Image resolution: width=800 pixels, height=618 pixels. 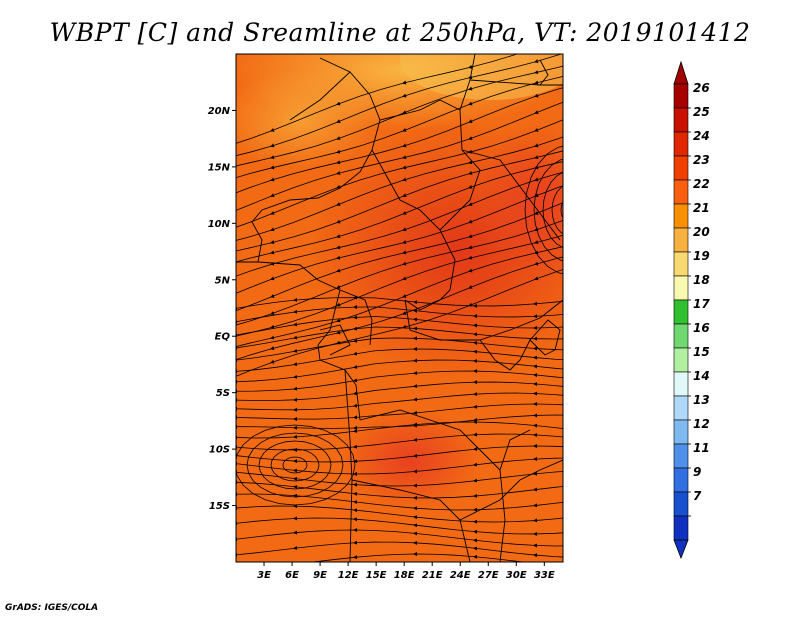 I want to click on colorbar-label: 12, so click(x=701, y=424).